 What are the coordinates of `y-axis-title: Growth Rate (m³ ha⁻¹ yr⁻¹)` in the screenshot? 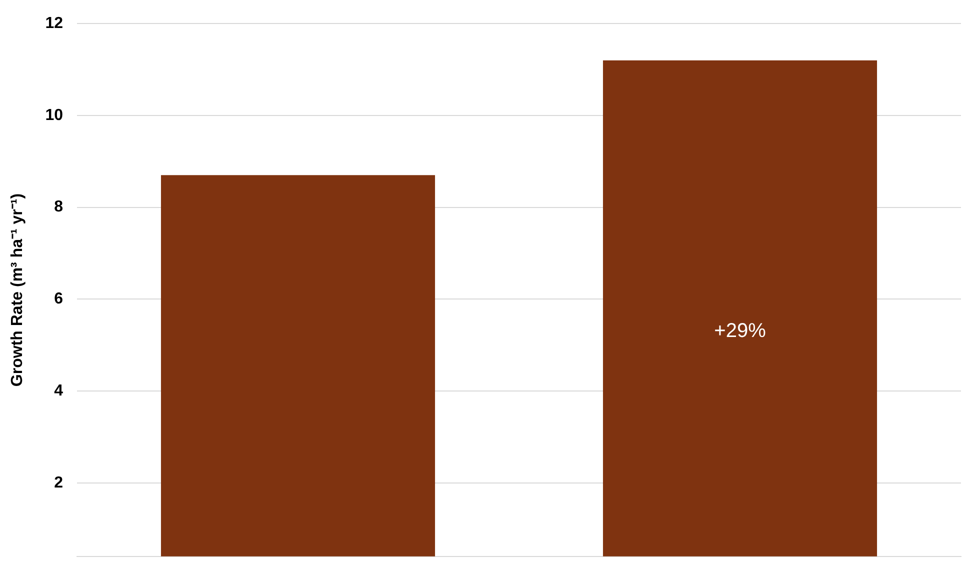 It's located at (17, 290).